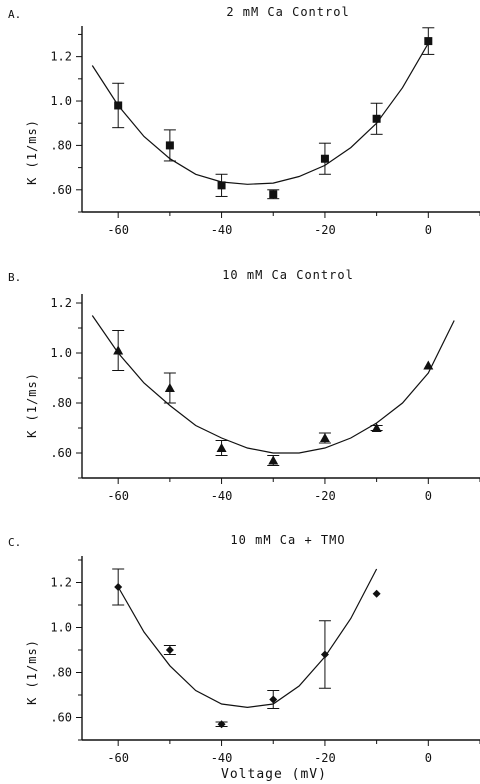 This screenshot has height=784, width=480. What do you see at coordinates (14, 14) in the screenshot?
I see `panel-label: A.` at bounding box center [14, 14].